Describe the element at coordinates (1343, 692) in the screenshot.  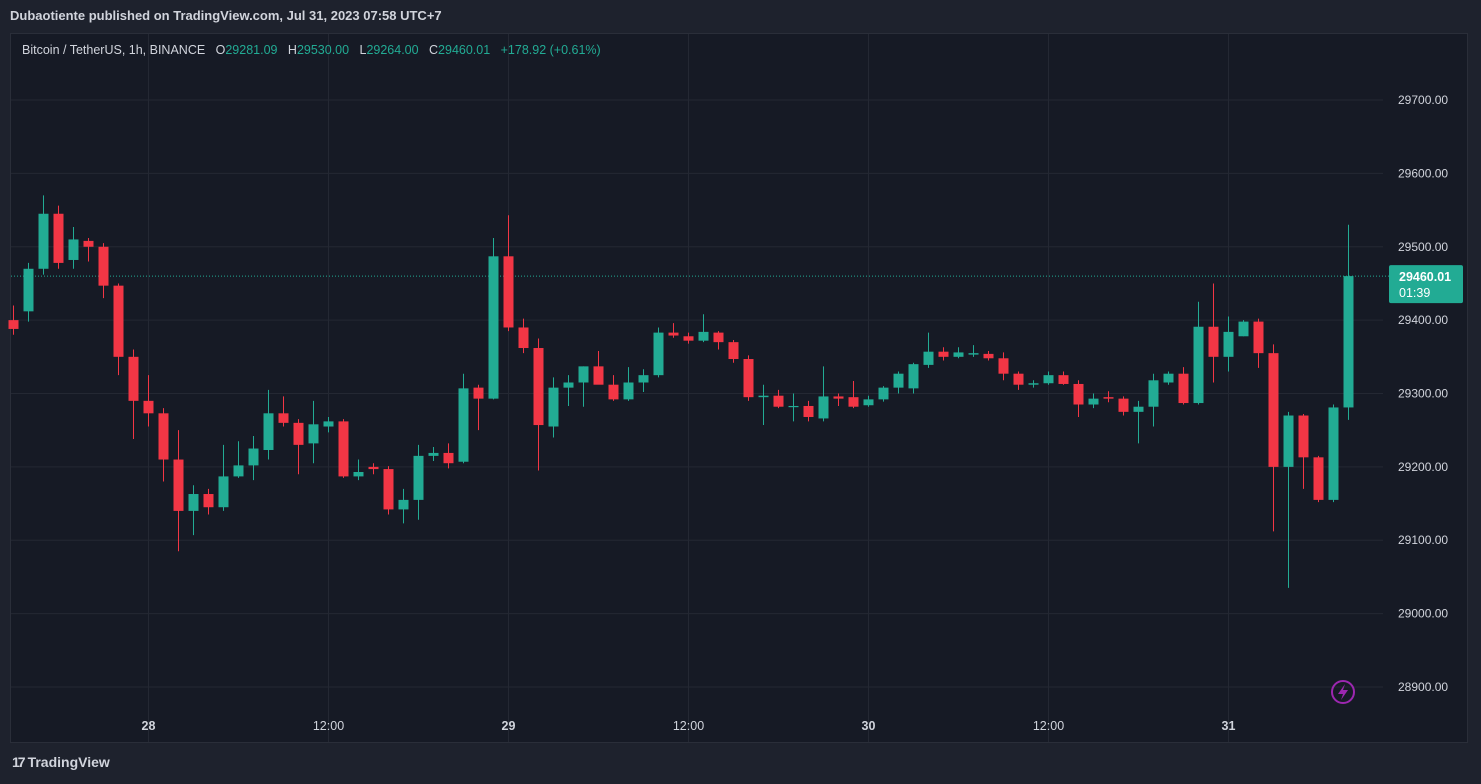
I see `lightning-icon` at that location.